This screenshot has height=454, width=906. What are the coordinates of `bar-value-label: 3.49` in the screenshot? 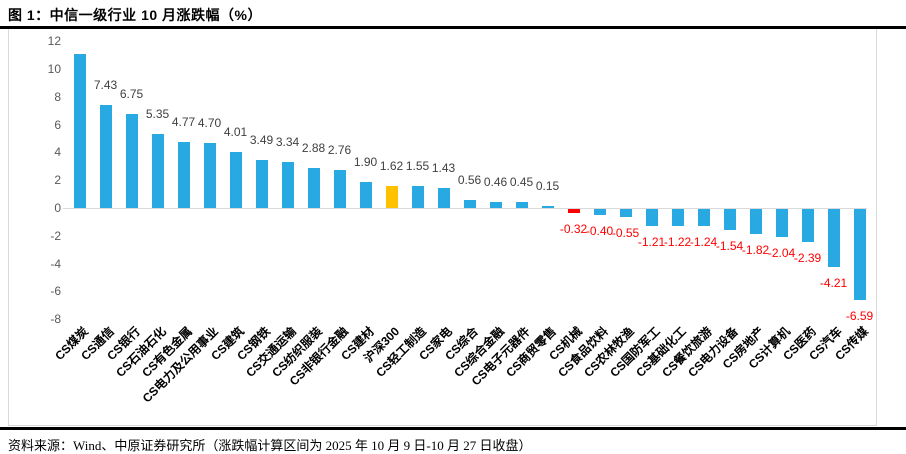 It's located at (261, 139).